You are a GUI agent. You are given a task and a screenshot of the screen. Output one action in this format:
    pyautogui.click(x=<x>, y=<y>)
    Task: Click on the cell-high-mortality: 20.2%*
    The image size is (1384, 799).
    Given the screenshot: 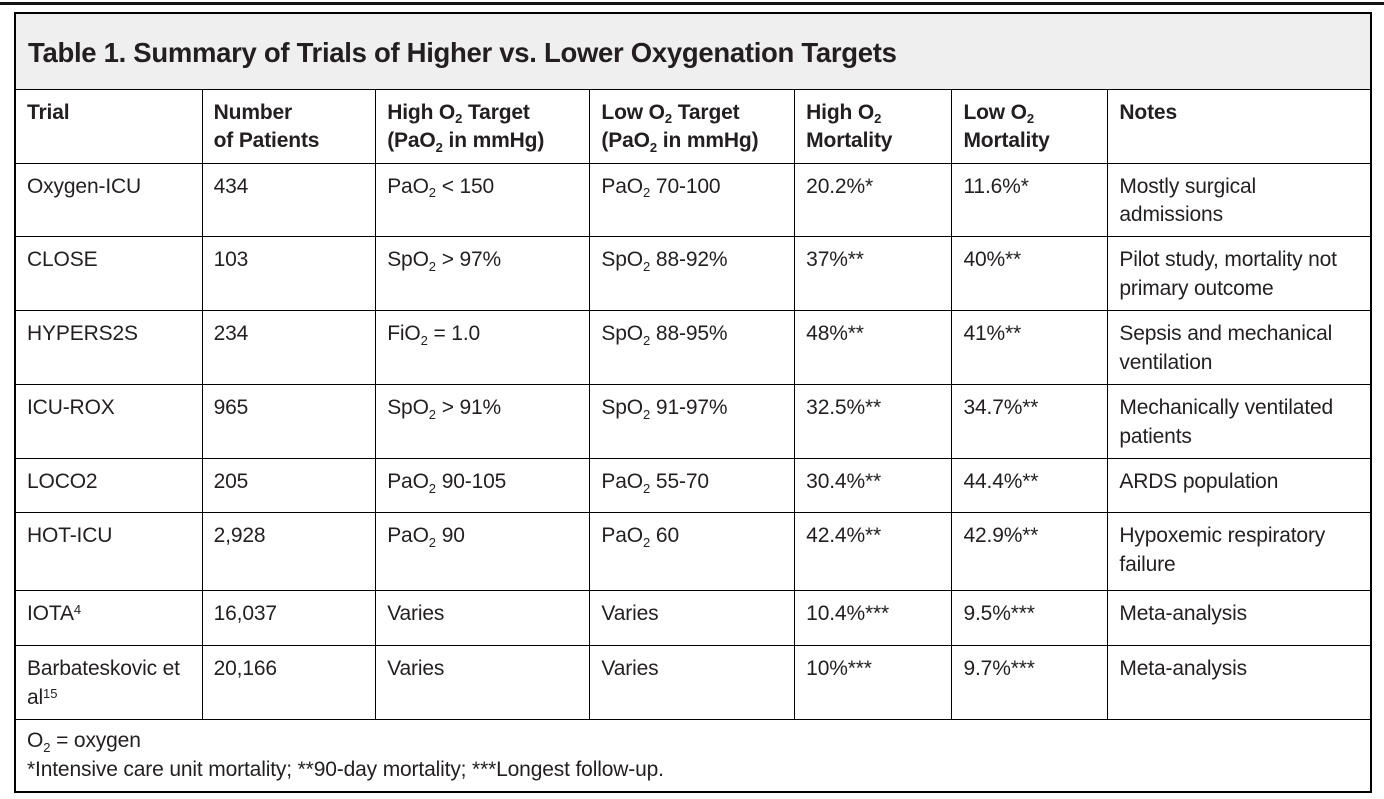 What is the action you would take?
    pyautogui.click(x=873, y=200)
    